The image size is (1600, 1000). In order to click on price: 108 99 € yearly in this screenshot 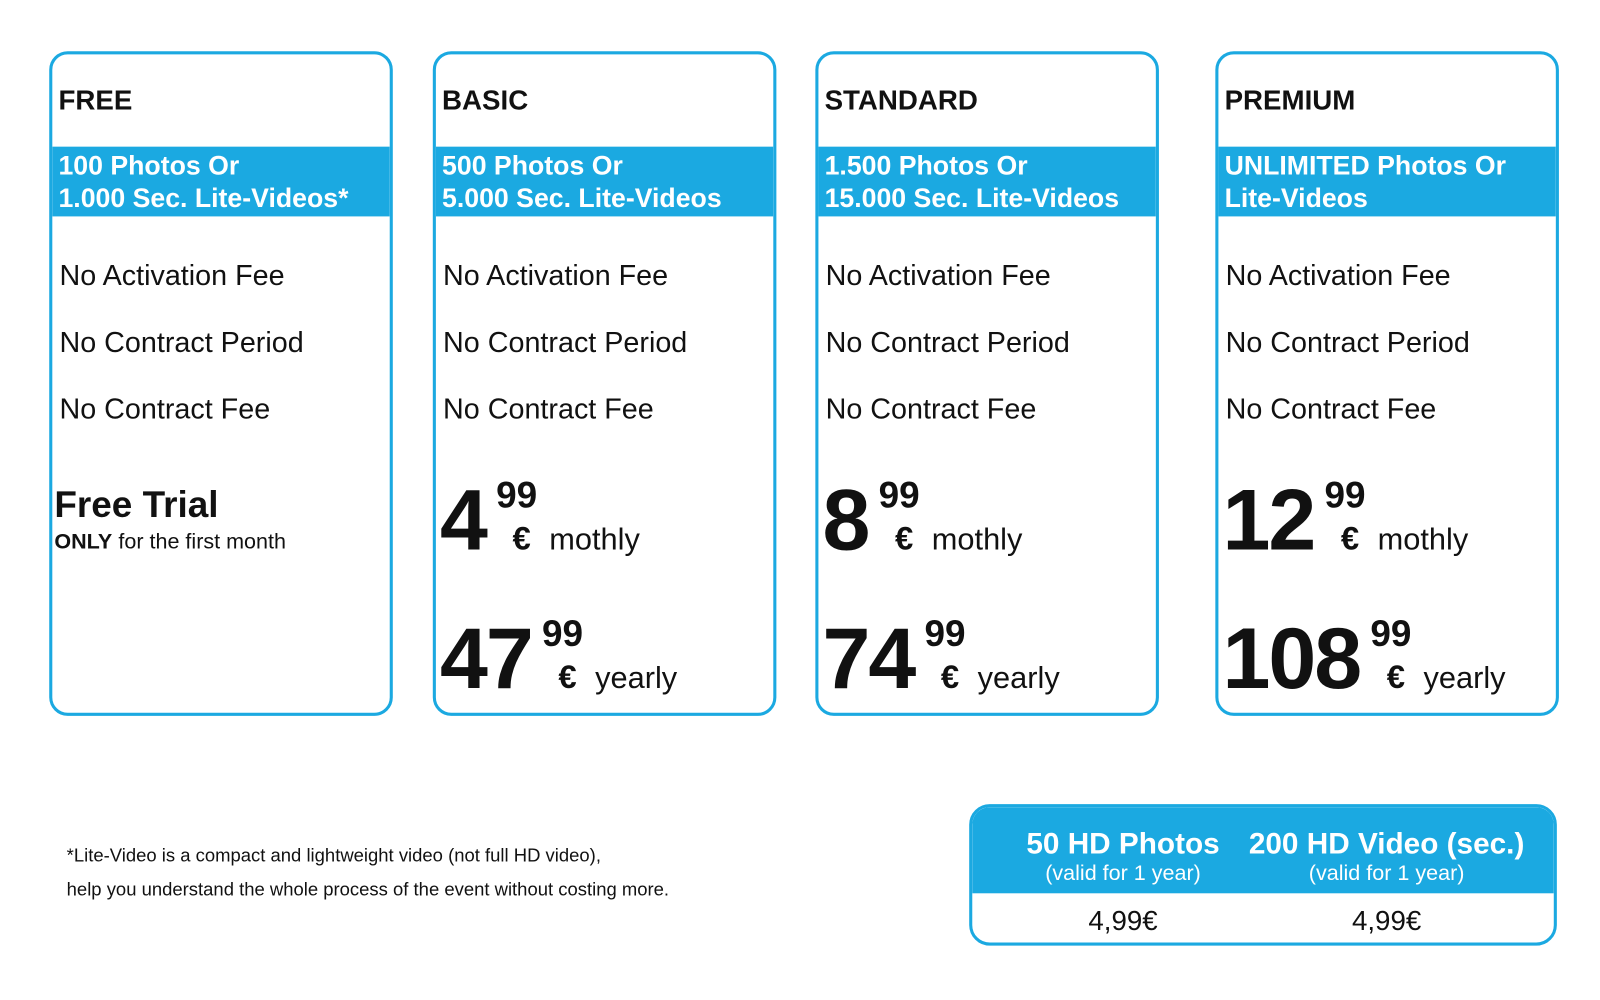, I will do `click(1364, 658)`.